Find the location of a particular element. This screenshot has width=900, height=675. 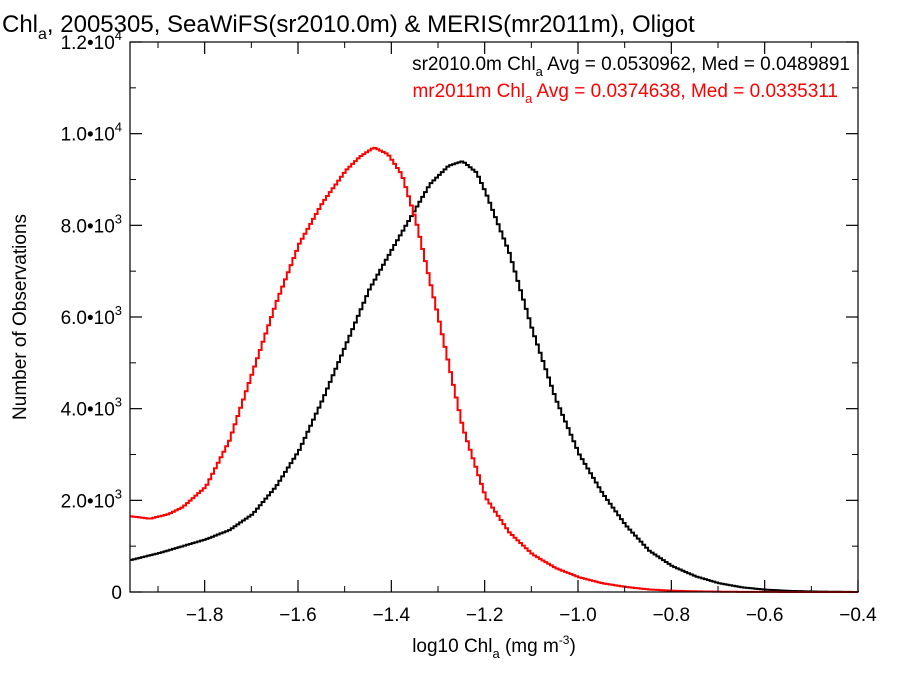

x-tick-label: −0.4 is located at coordinates (858, 615).